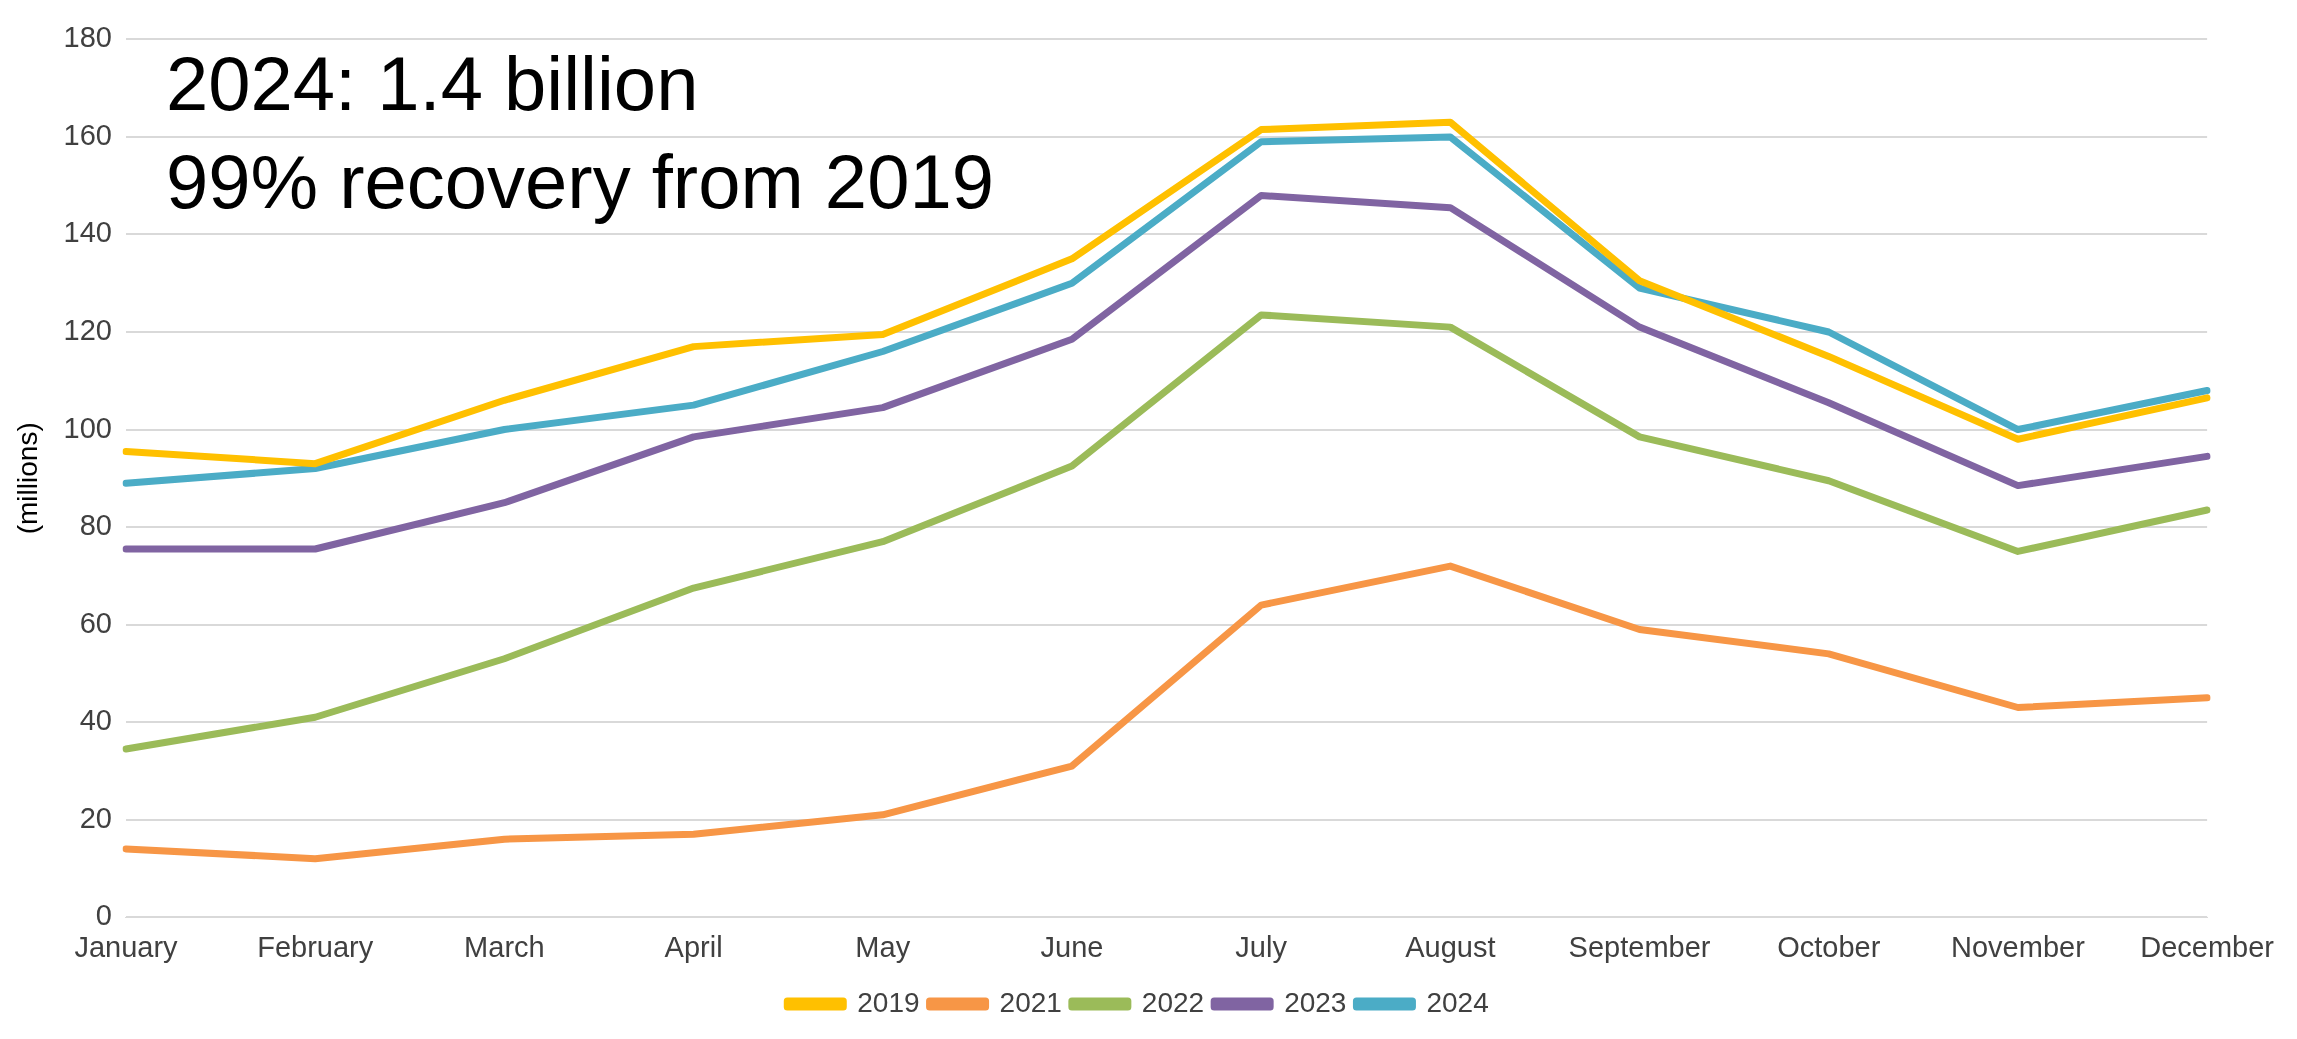  I want to click on legend-label: 2022, so click(1173, 1002).